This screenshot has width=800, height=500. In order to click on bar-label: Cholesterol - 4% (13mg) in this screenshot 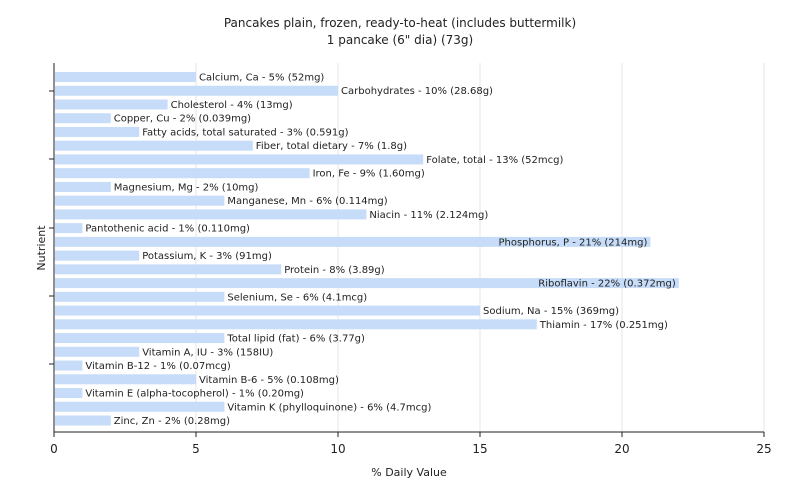, I will do `click(232, 105)`.